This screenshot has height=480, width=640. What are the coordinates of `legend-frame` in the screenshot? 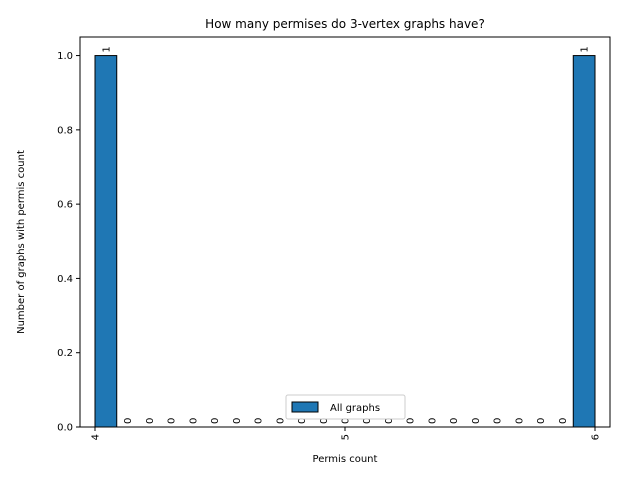 It's located at (345, 407).